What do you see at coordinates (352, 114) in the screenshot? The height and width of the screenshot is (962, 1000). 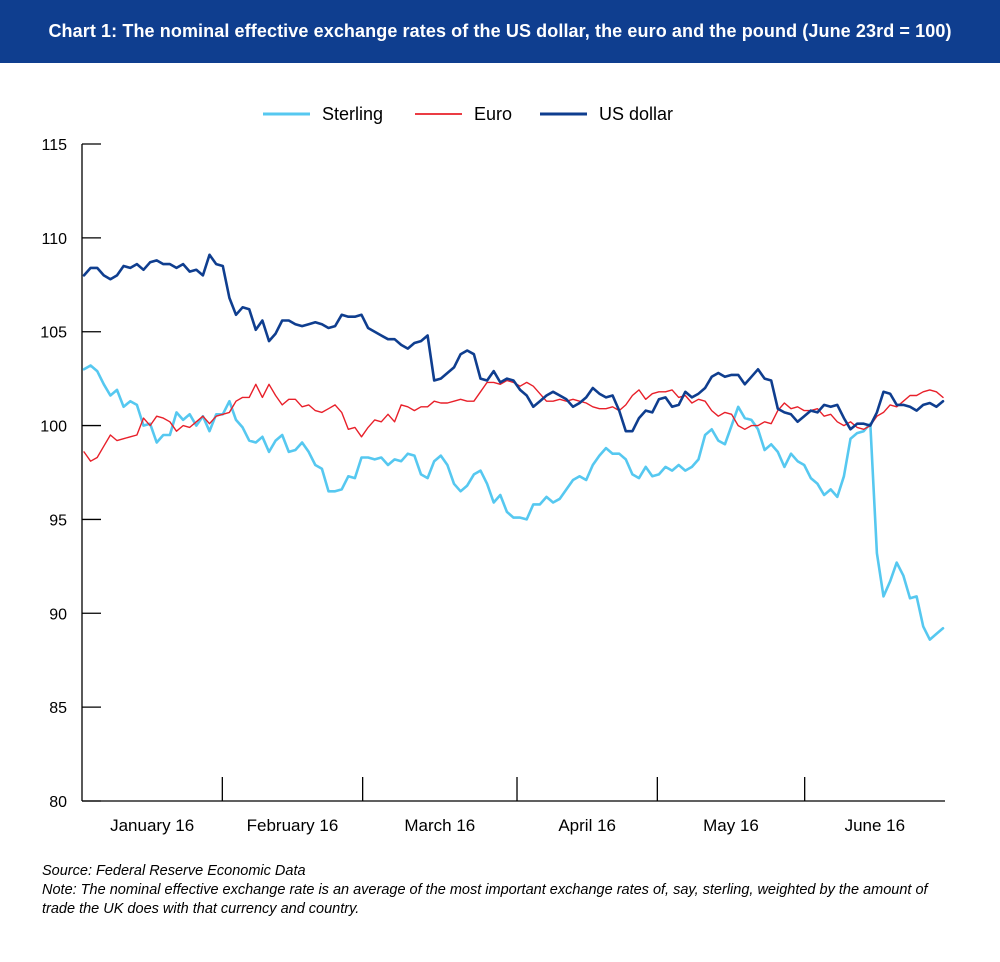 I see `legend-label: Sterling` at bounding box center [352, 114].